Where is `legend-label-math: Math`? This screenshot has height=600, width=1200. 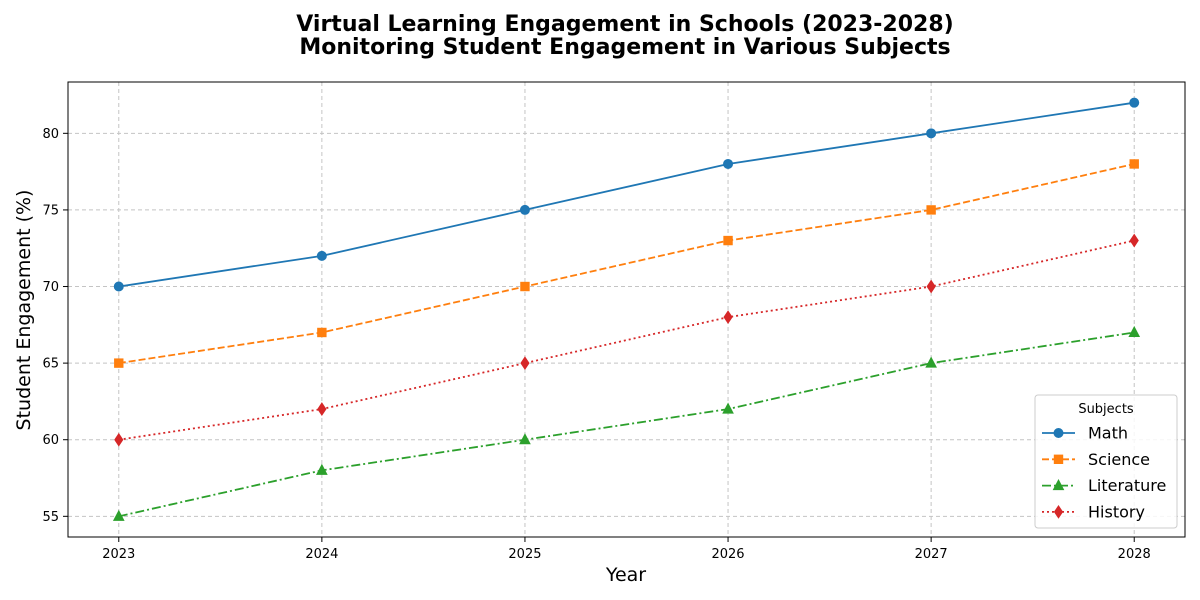
legend-label-math: Math is located at coordinates (1108, 433).